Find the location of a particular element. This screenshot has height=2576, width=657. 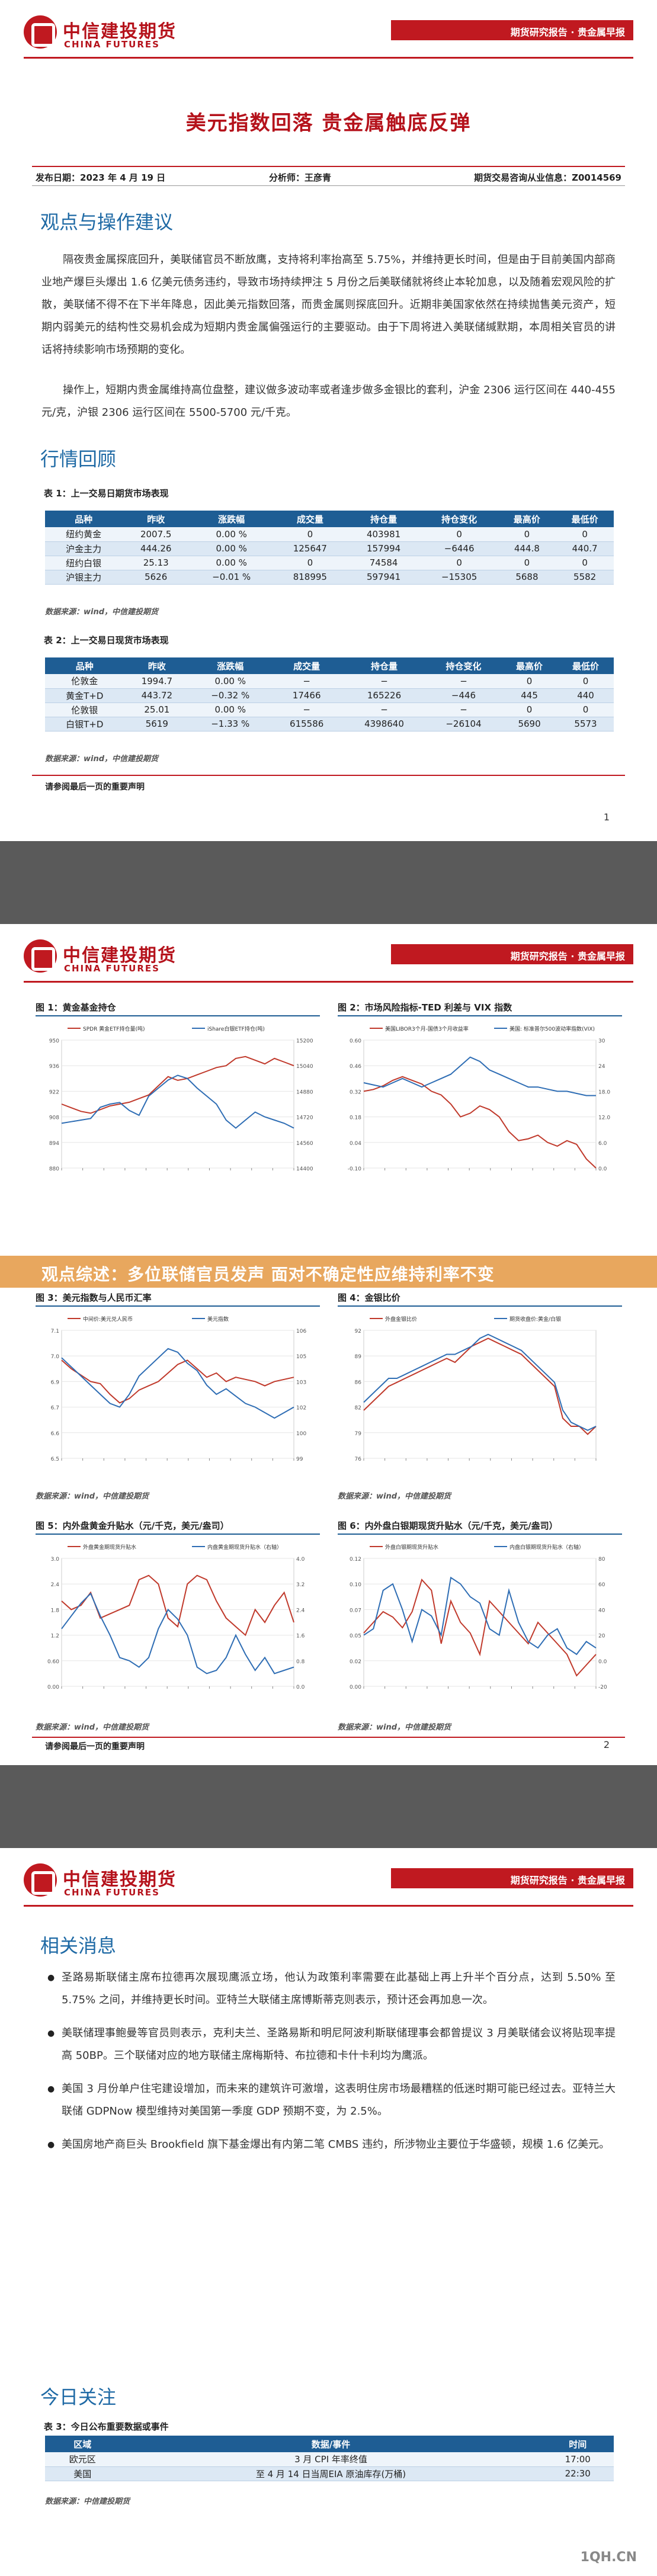

table-header-cell: 涨跌幅 is located at coordinates (232, 519).